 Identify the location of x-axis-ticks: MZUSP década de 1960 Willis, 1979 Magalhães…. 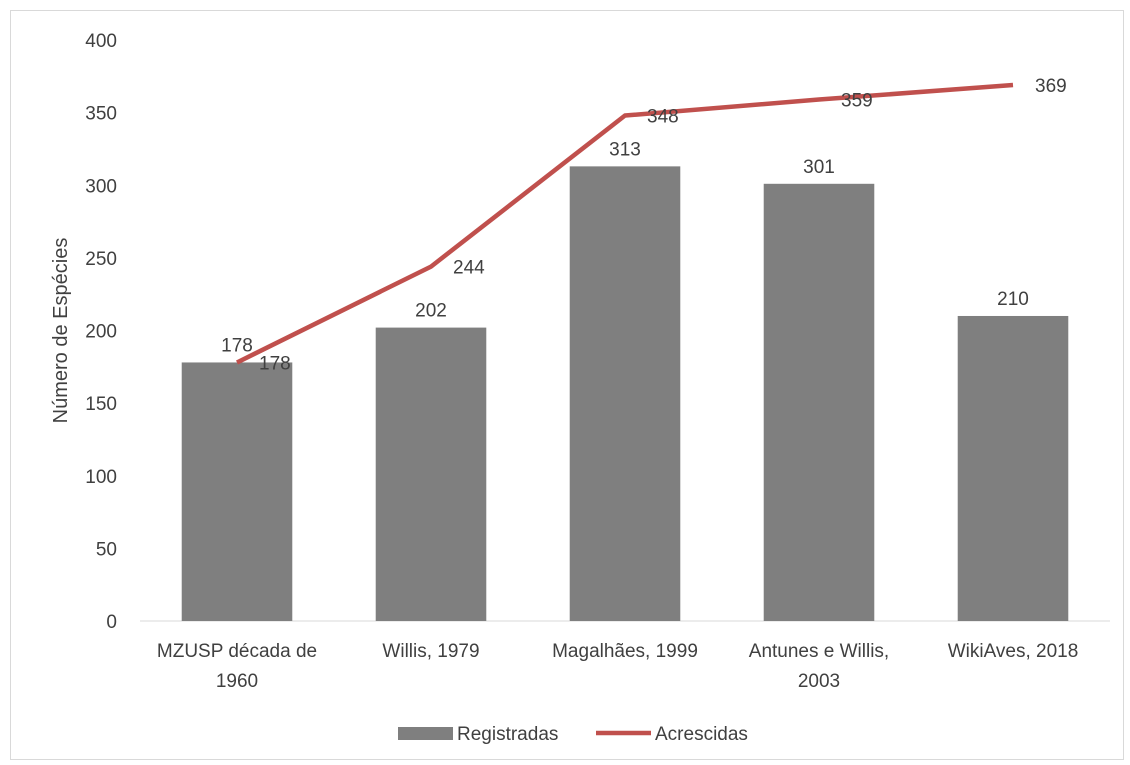
(617, 666).